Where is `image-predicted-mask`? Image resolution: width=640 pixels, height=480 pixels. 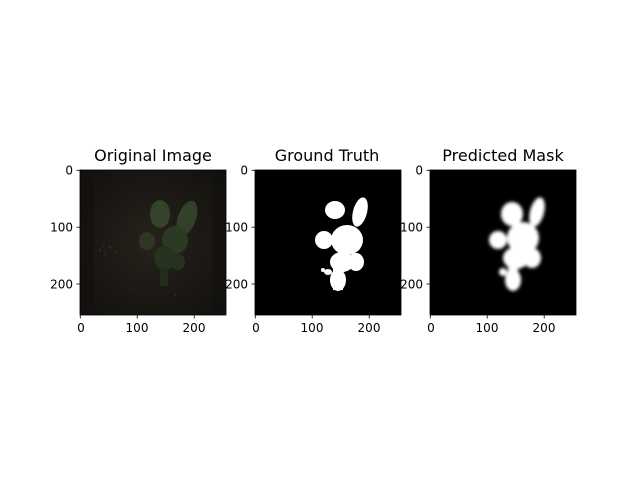 image-predicted-mask is located at coordinates (503, 242).